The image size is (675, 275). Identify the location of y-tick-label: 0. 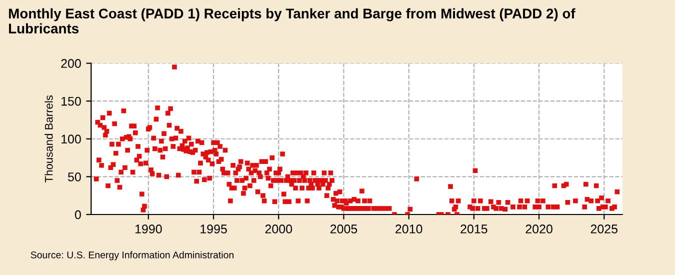
(77, 215).